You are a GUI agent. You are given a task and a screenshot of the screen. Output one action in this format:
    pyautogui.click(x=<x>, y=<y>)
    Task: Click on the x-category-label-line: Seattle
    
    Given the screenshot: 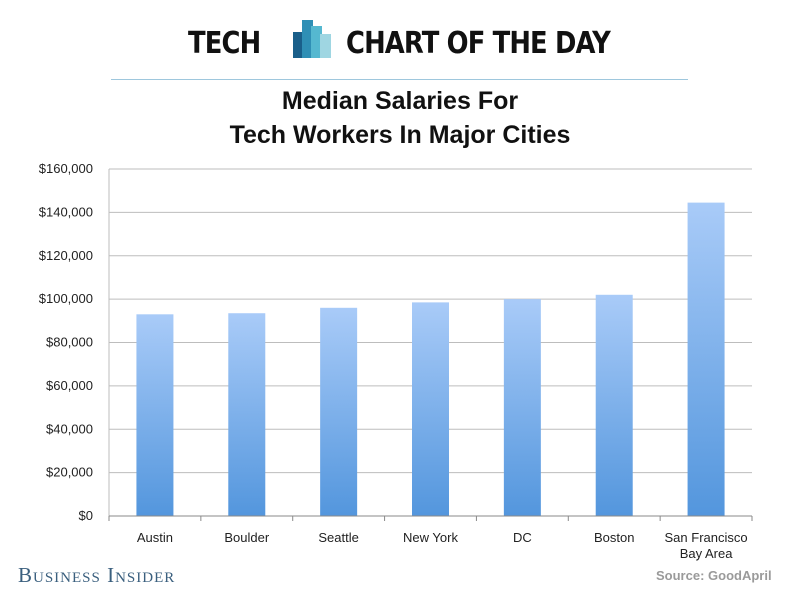 What is the action you would take?
    pyautogui.click(x=338, y=537)
    